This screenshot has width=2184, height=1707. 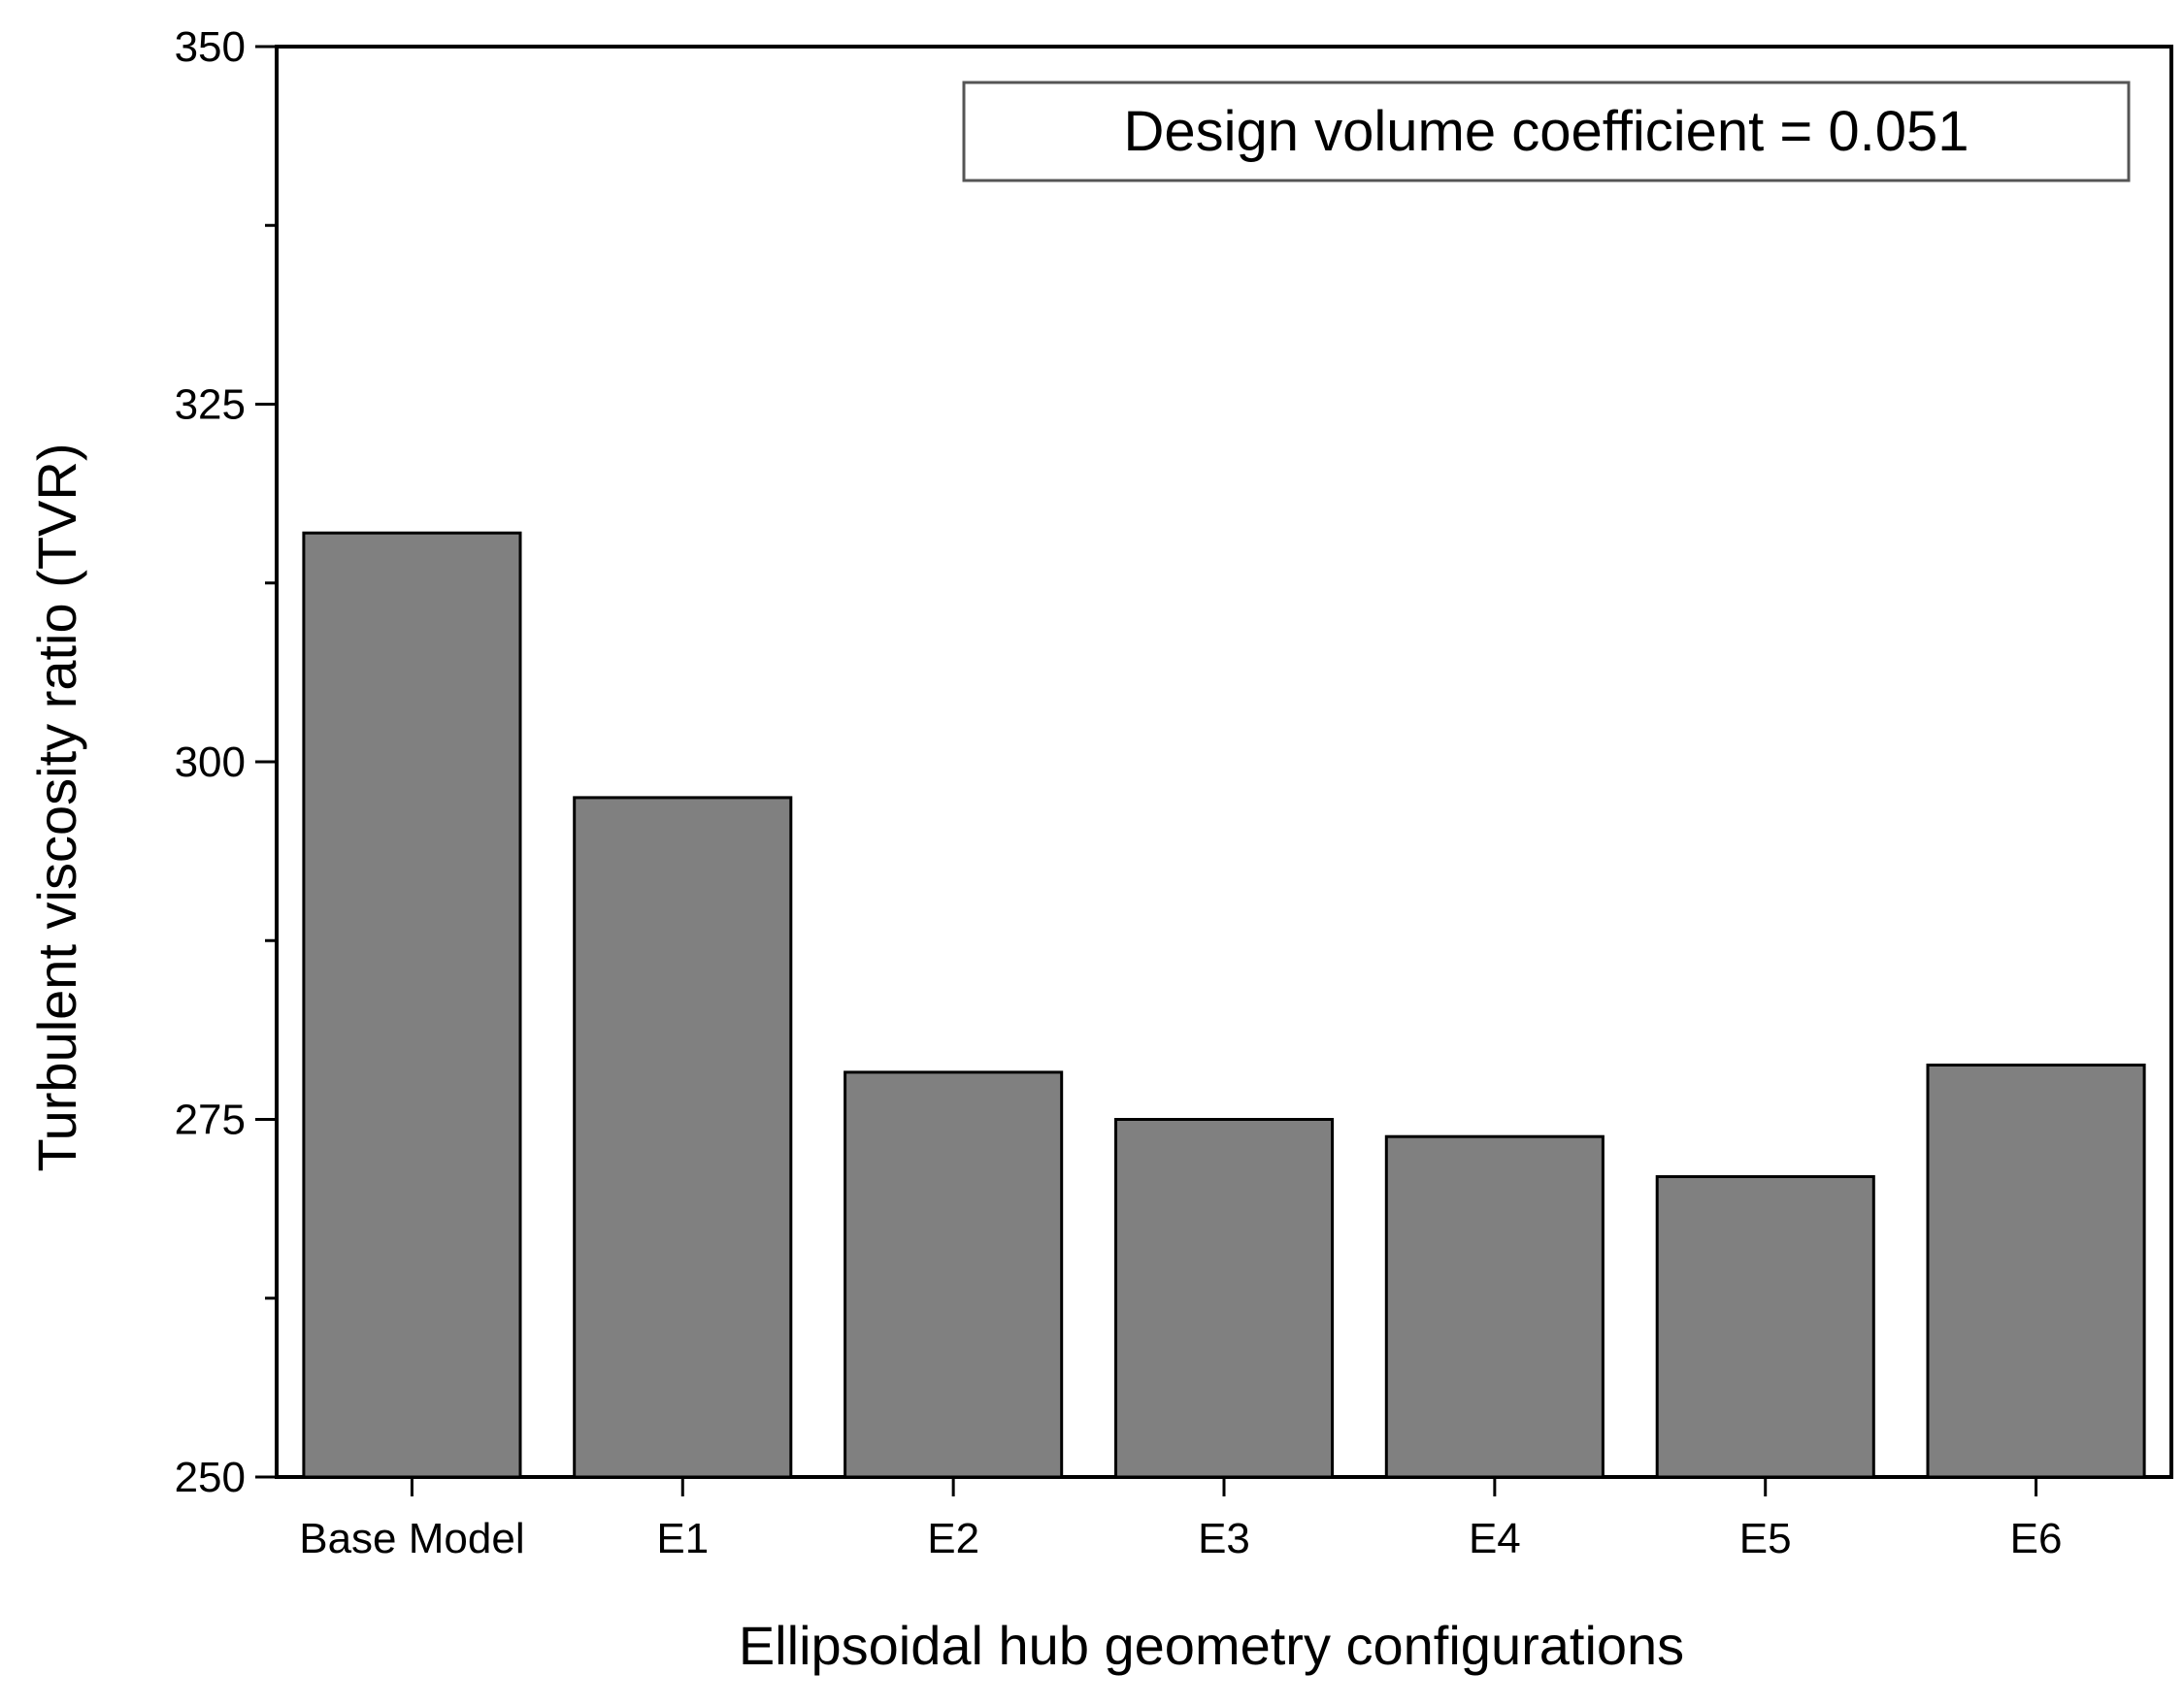 I want to click on annotation-frame, so click(x=1546, y=131).